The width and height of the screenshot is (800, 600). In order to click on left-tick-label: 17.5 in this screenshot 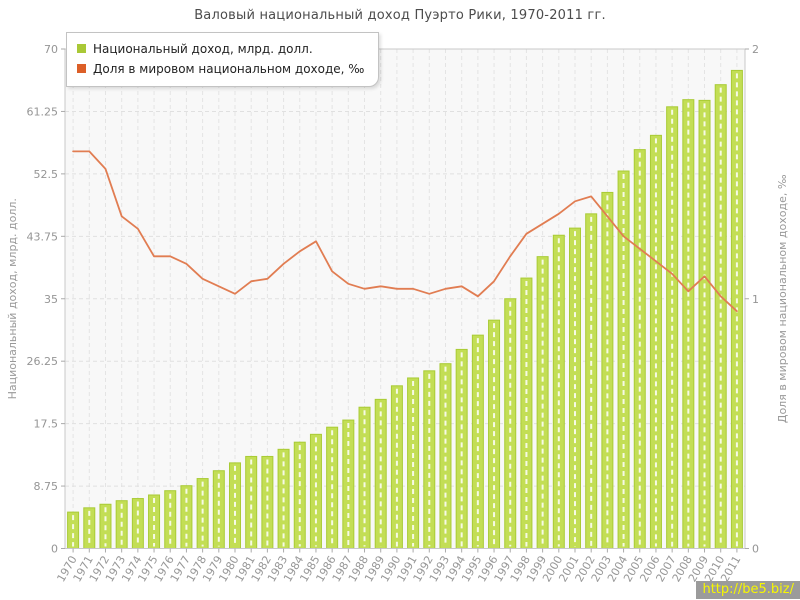, I will do `click(46, 424)`.